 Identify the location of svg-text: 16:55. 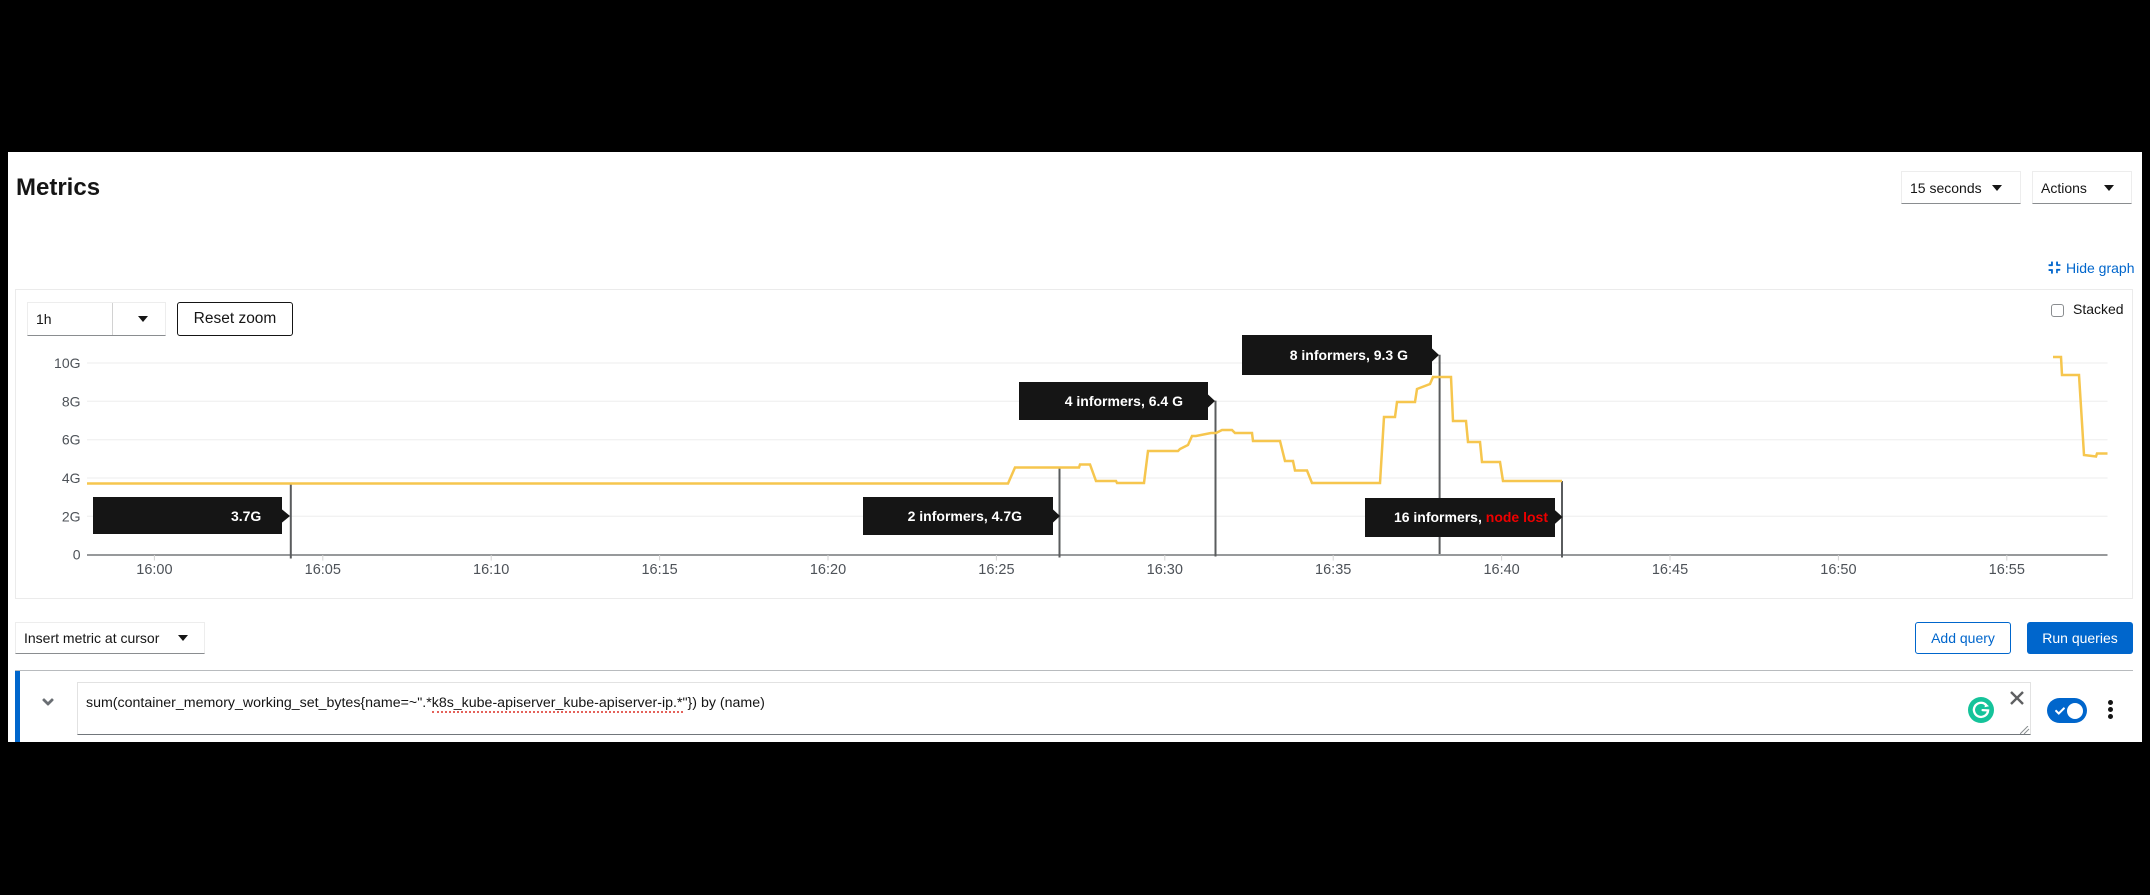
(2007, 570).